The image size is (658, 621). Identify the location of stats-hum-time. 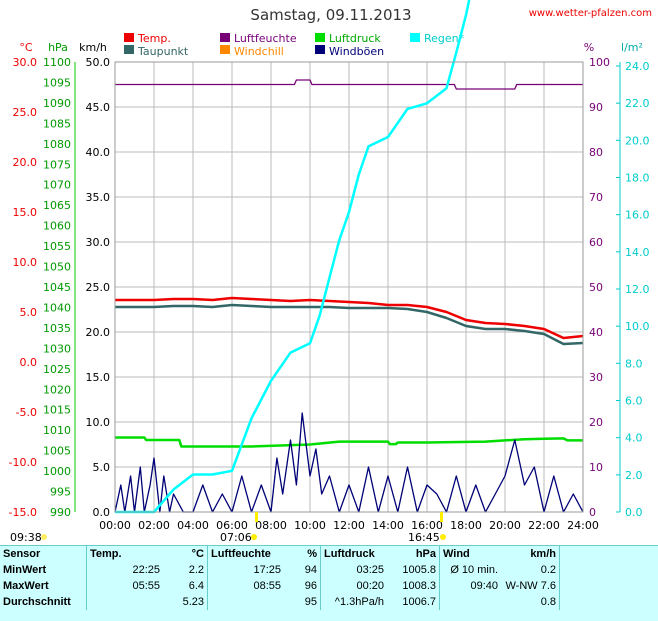
(246, 602).